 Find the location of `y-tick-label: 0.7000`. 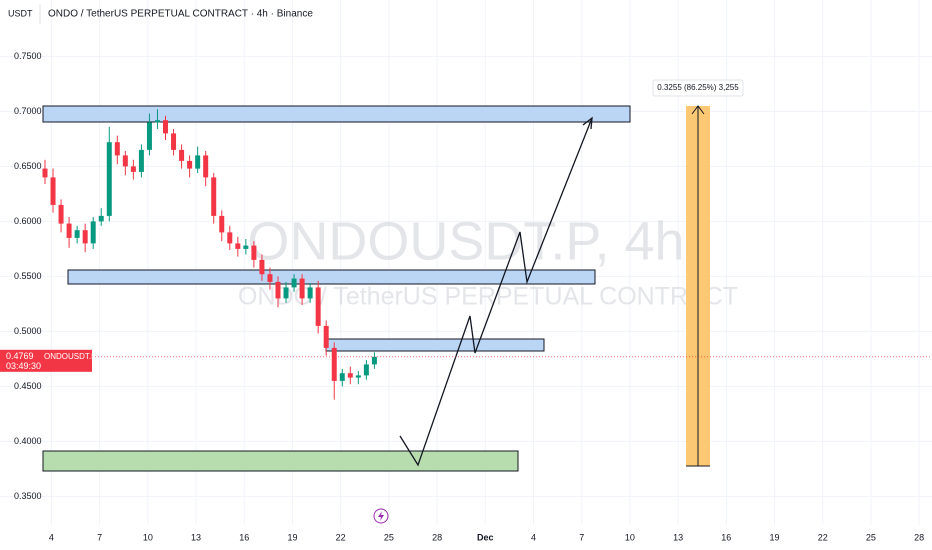

y-tick-label: 0.7000 is located at coordinates (28, 111).